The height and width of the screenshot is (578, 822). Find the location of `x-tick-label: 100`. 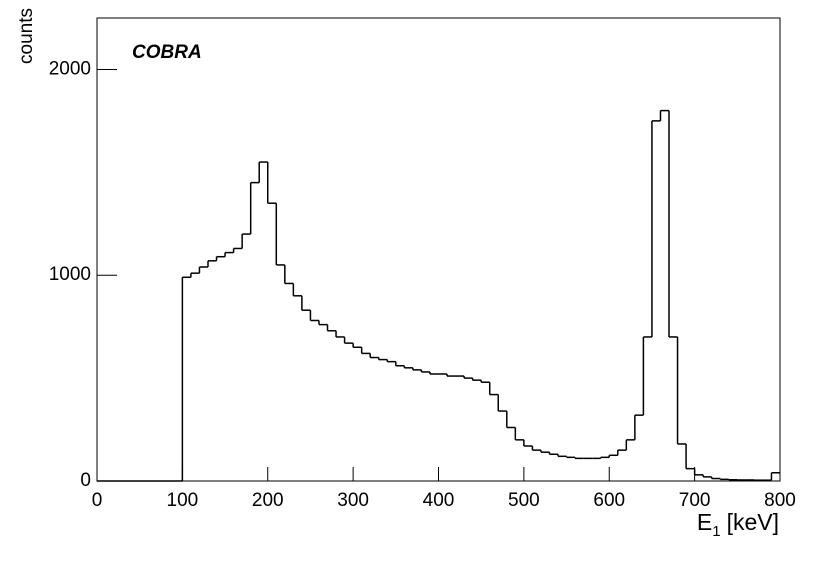

x-tick-label: 100 is located at coordinates (183, 500).